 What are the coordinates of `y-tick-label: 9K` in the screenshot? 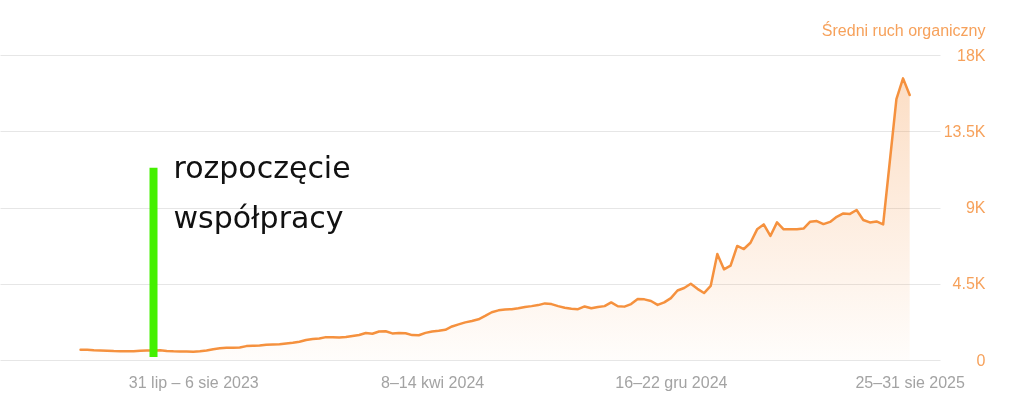 It's located at (975, 207).